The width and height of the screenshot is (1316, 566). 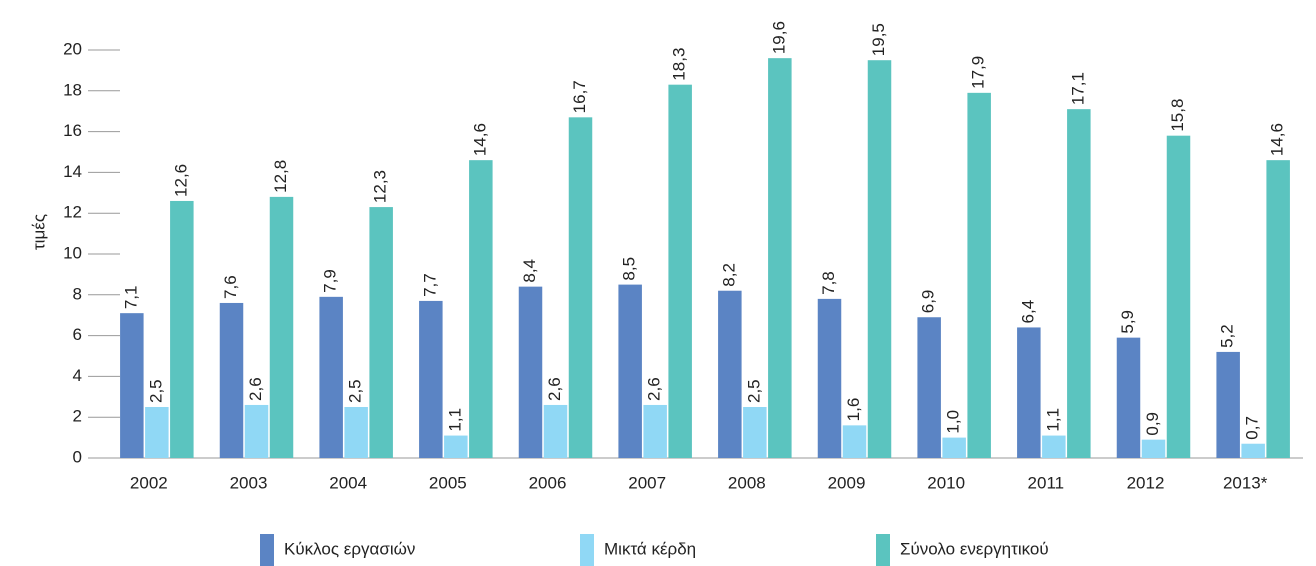 What do you see at coordinates (650, 548) in the screenshot?
I see `legend-label: Μικτά κέρδη` at bounding box center [650, 548].